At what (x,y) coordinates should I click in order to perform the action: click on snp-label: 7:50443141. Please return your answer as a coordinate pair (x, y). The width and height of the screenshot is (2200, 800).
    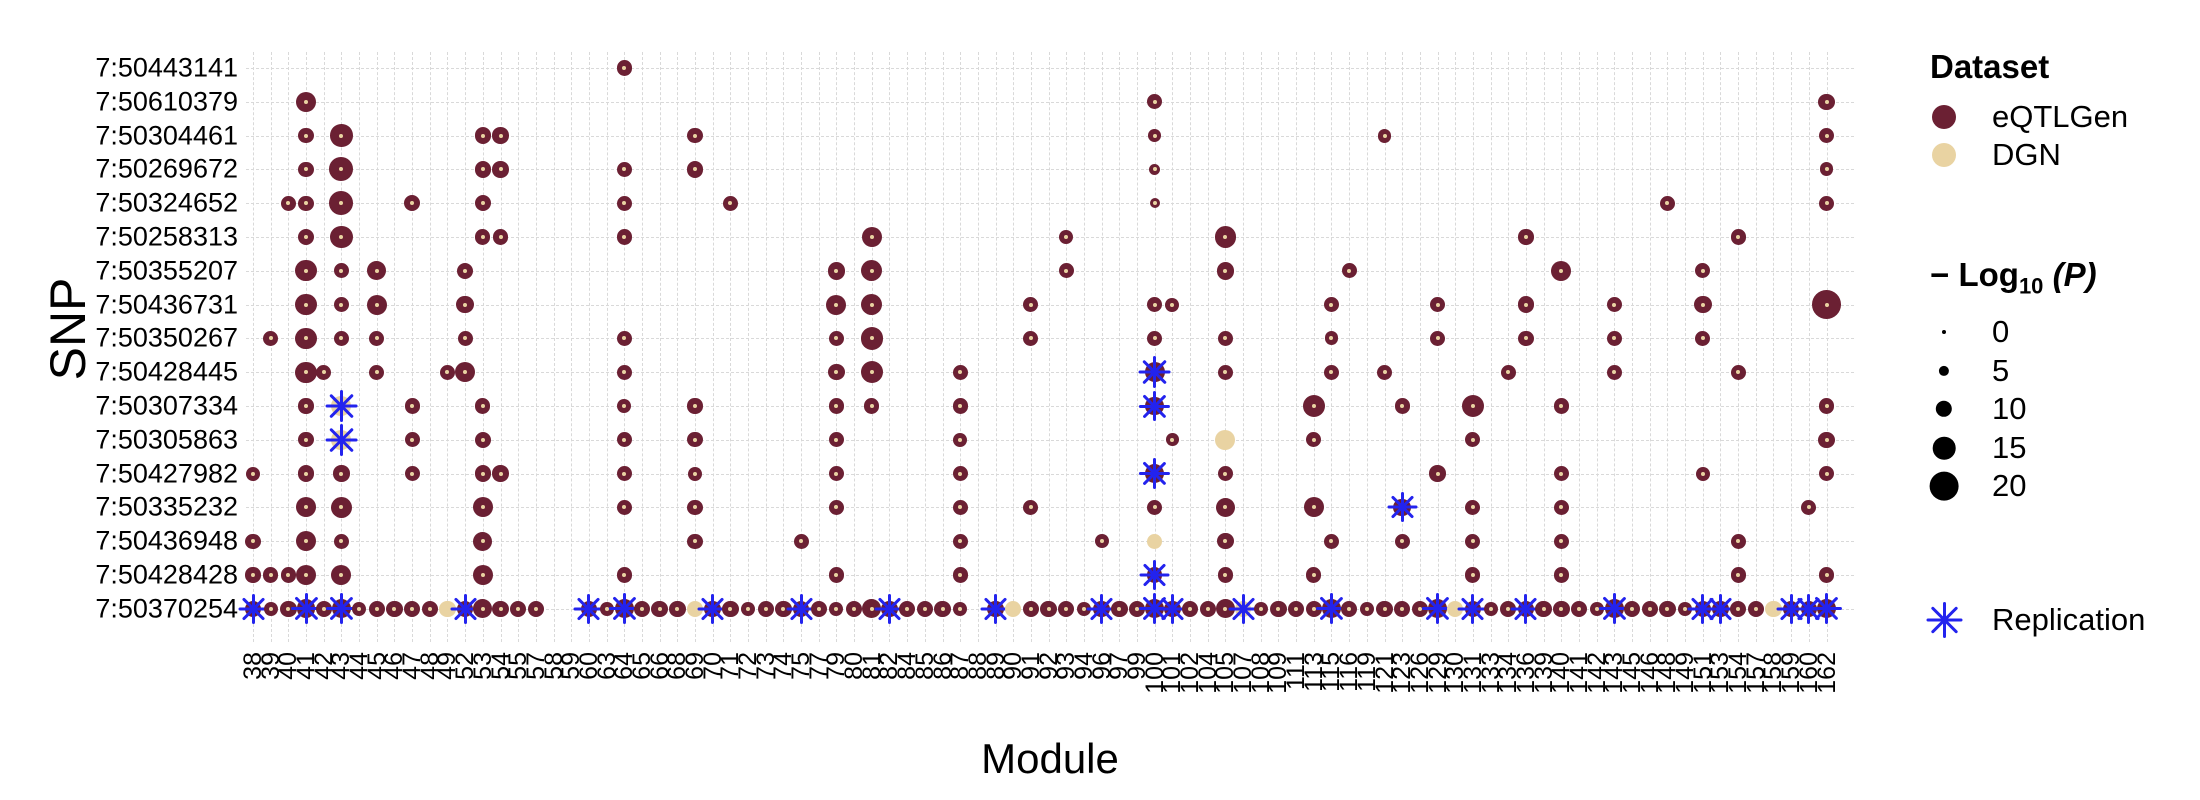
    Looking at the image, I should click on (166, 67).